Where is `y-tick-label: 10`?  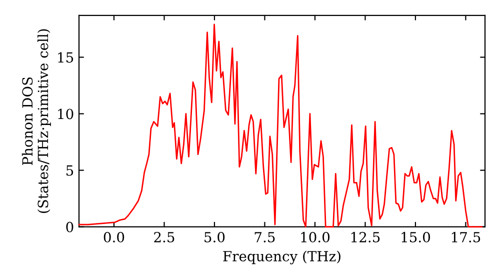 y-tick-label: 10 is located at coordinates (66, 114).